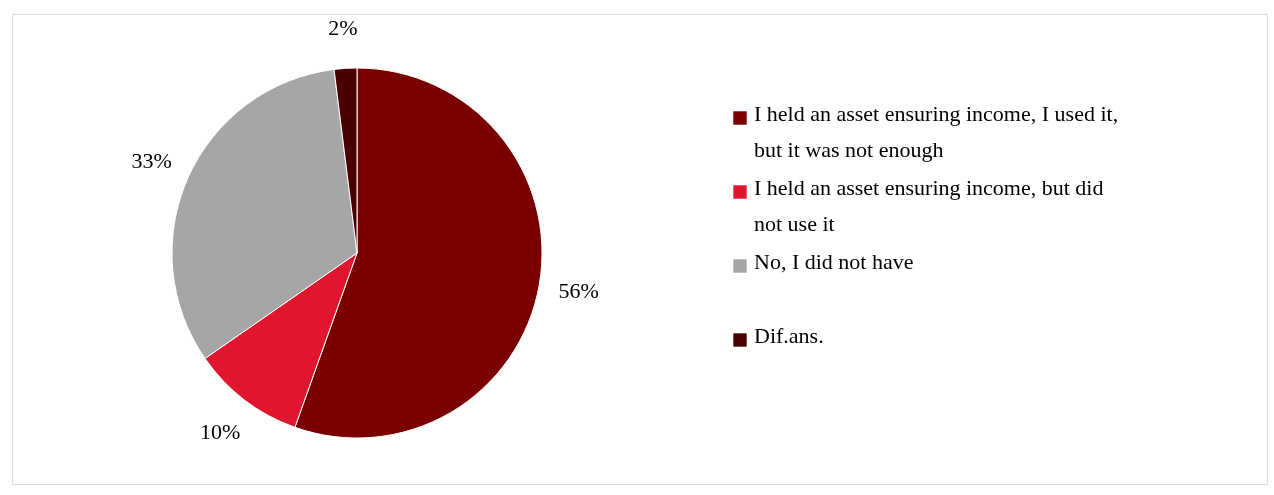 The image size is (1274, 495). What do you see at coordinates (343, 28) in the screenshot?
I see `data-label: 2%` at bounding box center [343, 28].